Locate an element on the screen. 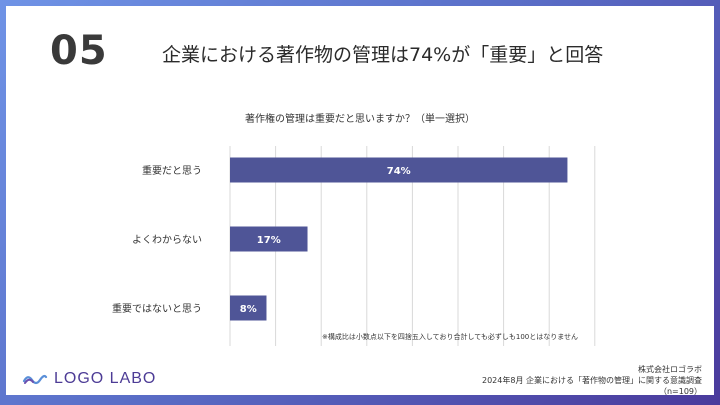  logo: LOGO LABO is located at coordinates (89, 379).